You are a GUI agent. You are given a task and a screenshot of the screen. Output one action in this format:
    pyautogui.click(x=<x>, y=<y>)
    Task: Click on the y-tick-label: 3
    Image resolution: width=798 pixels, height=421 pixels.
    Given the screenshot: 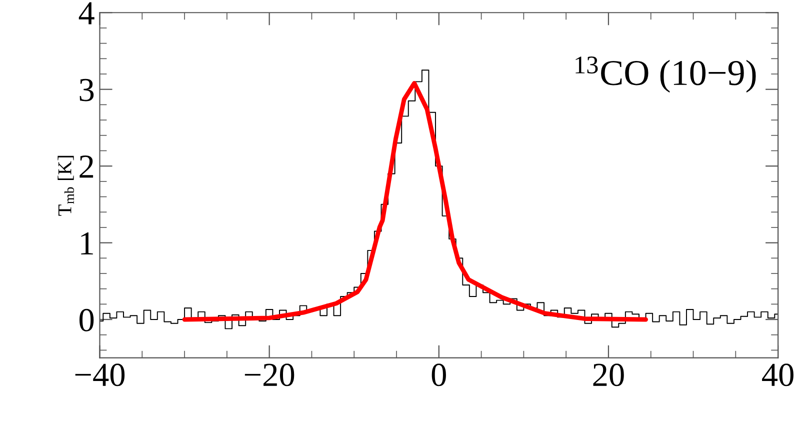 What is the action you would take?
    pyautogui.click(x=87, y=90)
    